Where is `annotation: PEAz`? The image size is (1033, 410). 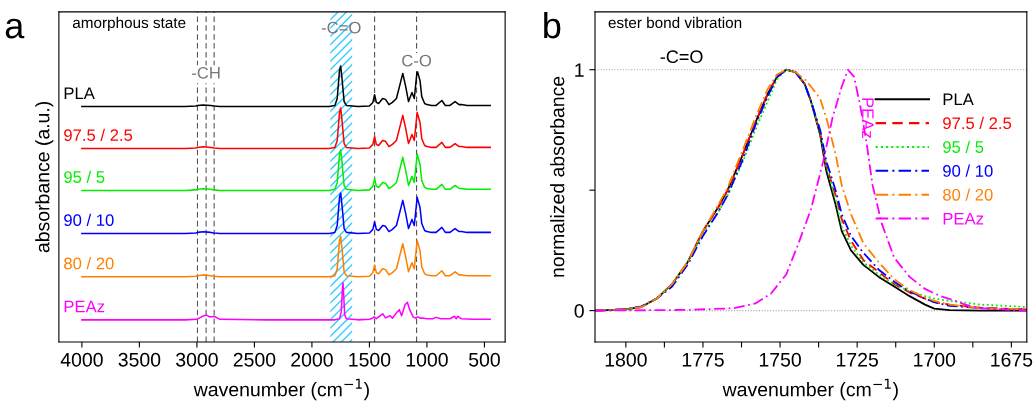
annotation: PEAz is located at coordinates (868, 118).